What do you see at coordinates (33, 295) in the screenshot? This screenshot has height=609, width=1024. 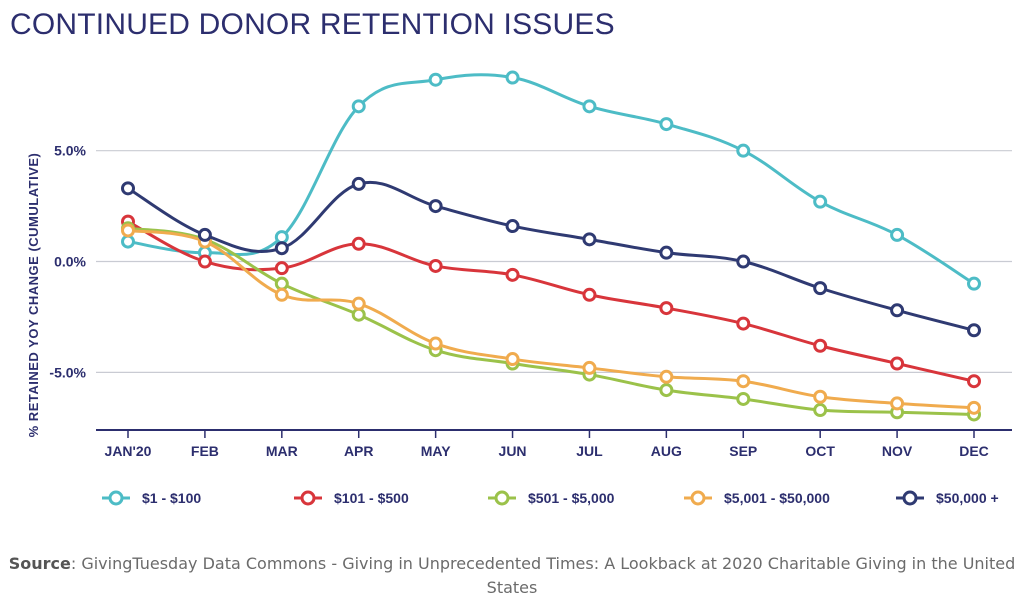 I see `y-axis-label: % RETAINED YOY CHANGE (CUMULATIVE)` at bounding box center [33, 295].